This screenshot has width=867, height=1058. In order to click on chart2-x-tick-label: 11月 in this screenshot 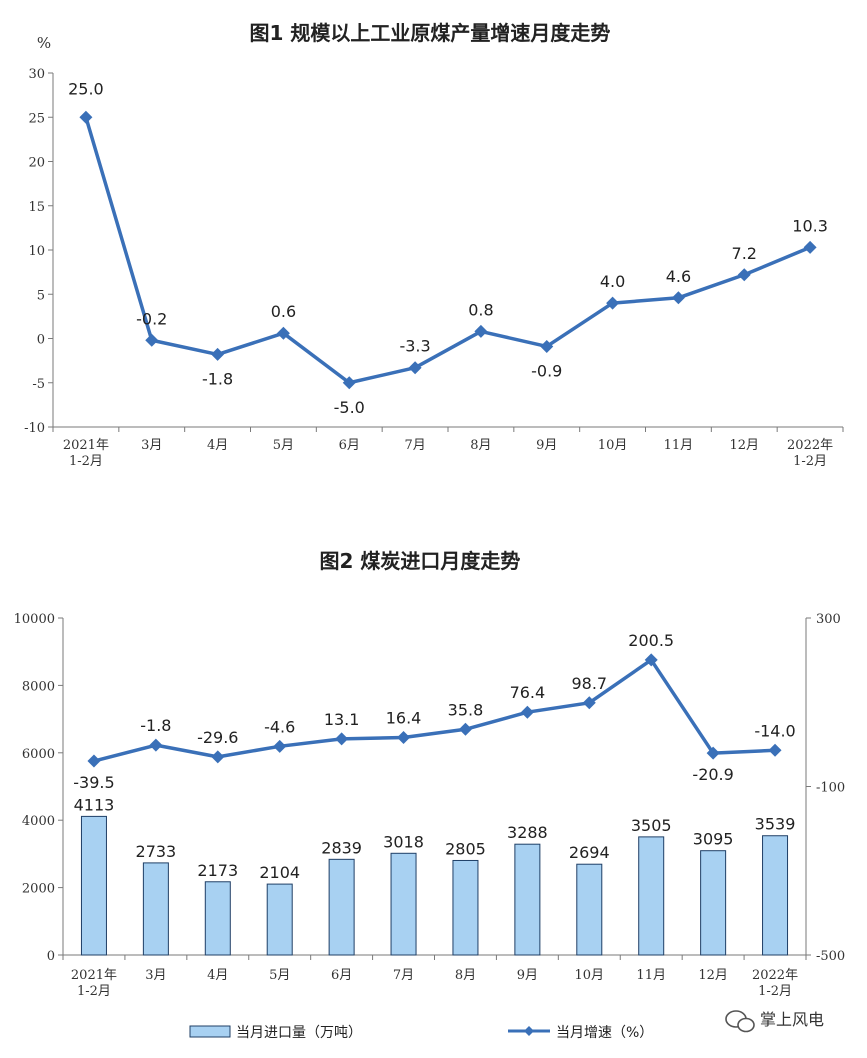, I will do `click(651, 975)`.